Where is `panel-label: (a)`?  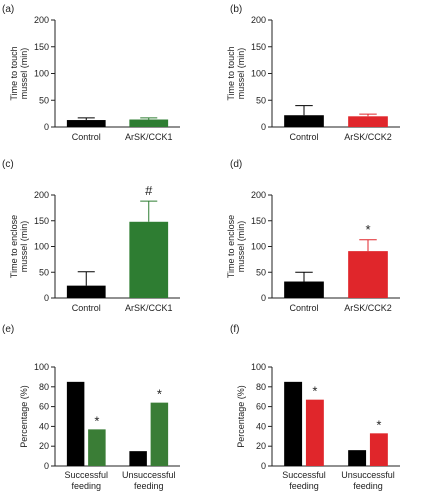
panel-label: (a) is located at coordinates (8, 9).